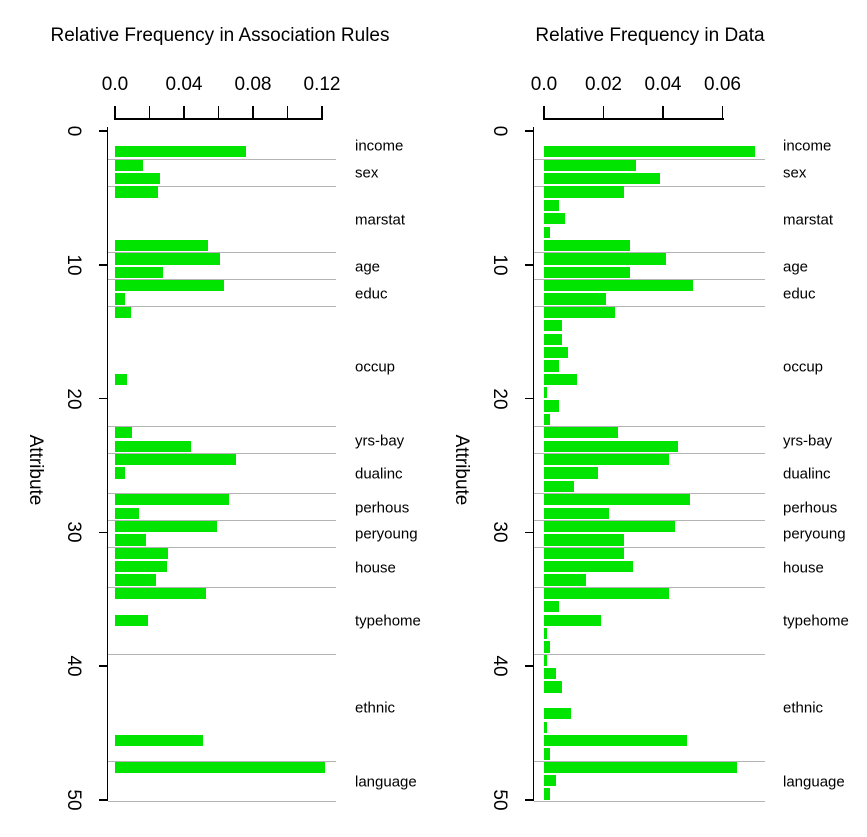  Describe the element at coordinates (807, 146) in the screenshot. I see `group-label-income: income` at that location.